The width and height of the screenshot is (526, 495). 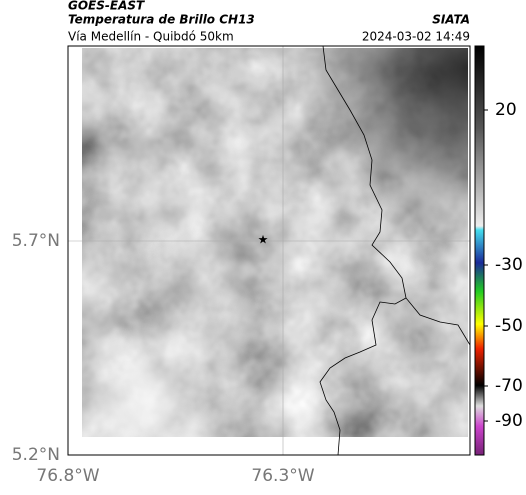 I want to click on brand: SIATA, so click(x=451, y=20).